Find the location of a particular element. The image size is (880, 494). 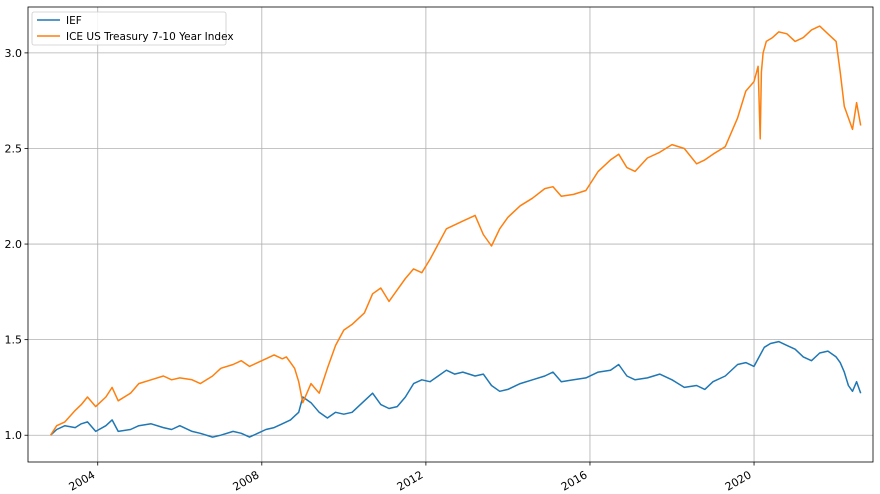

y-tick-label: 2.0 is located at coordinates (14, 244).